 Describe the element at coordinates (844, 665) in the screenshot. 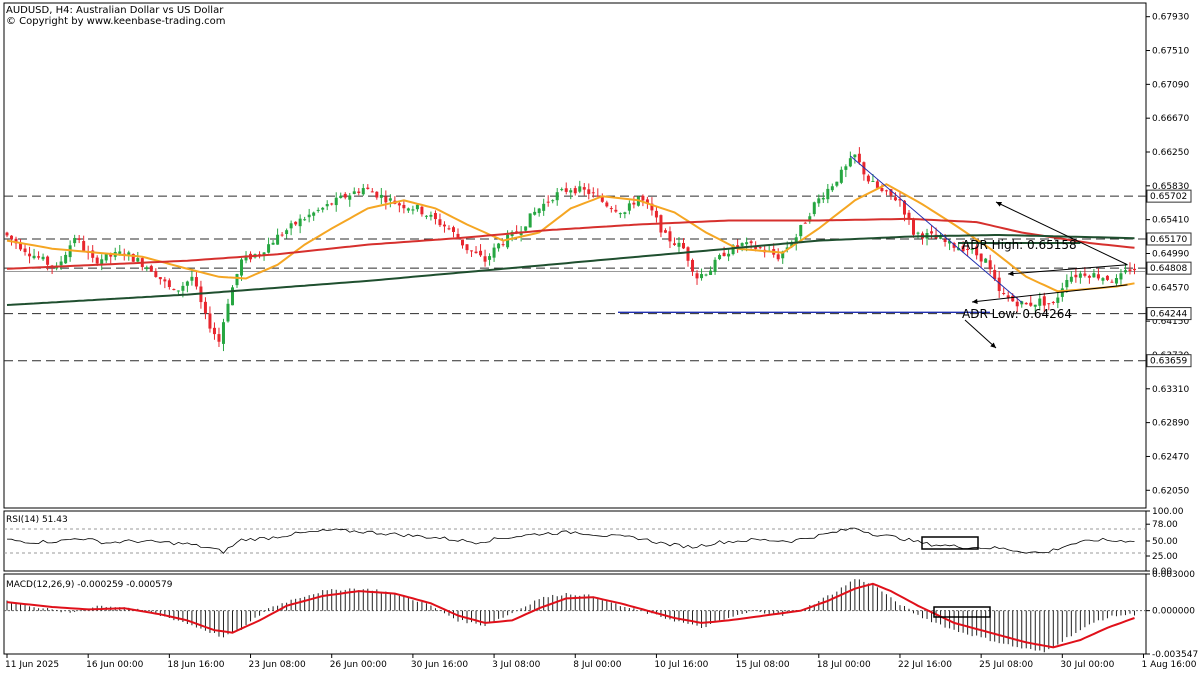

I see `time-tick-label: 18 Jul 00:00` at that location.